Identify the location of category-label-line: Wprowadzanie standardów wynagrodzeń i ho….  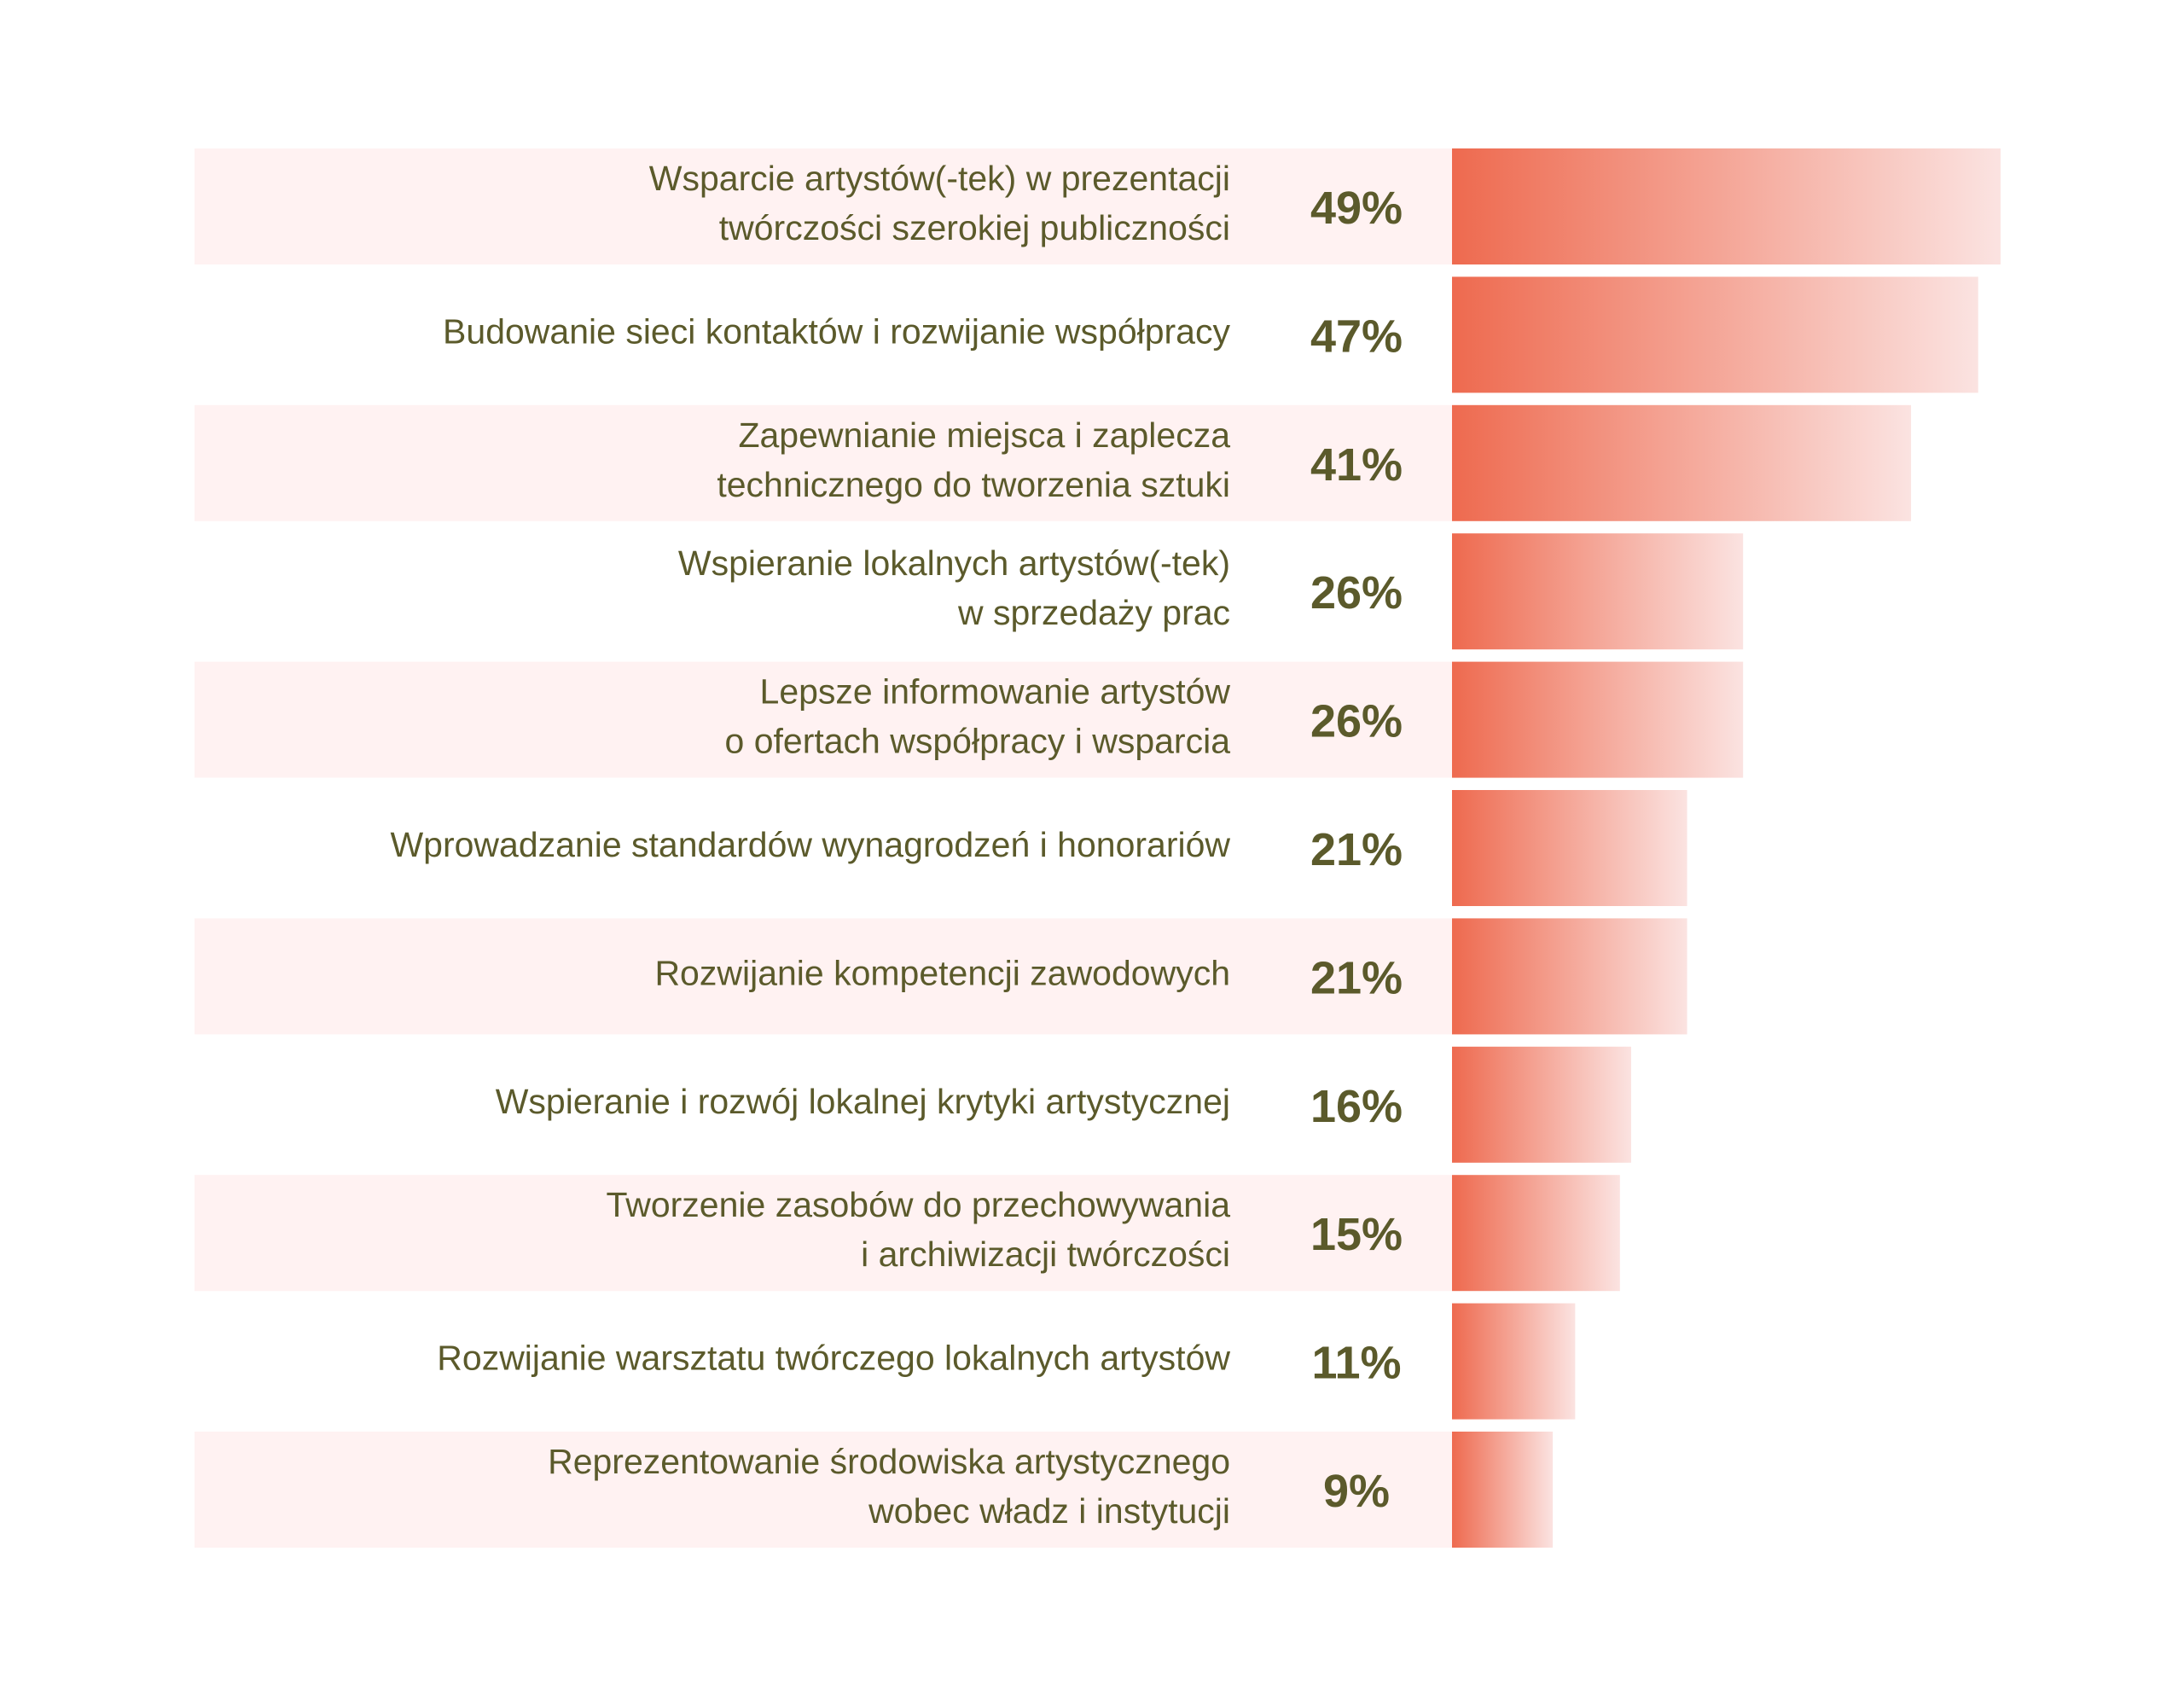
(810, 844).